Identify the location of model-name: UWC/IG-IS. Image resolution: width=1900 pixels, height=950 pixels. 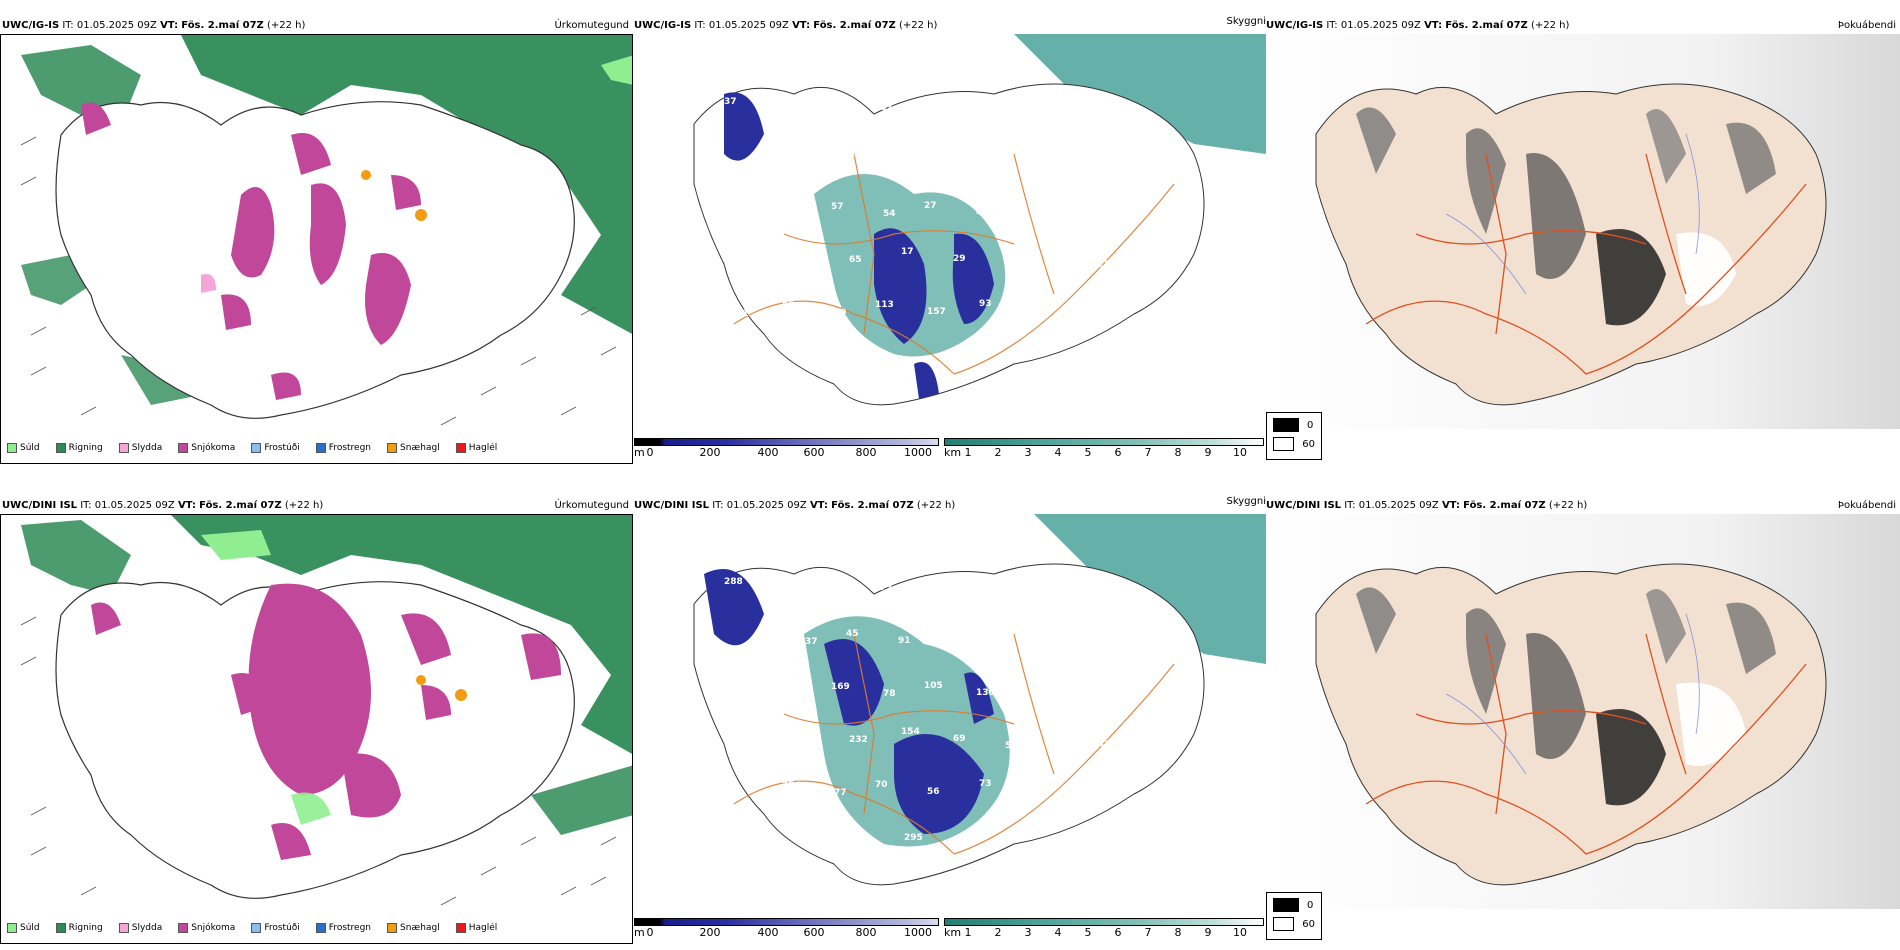
(31, 25).